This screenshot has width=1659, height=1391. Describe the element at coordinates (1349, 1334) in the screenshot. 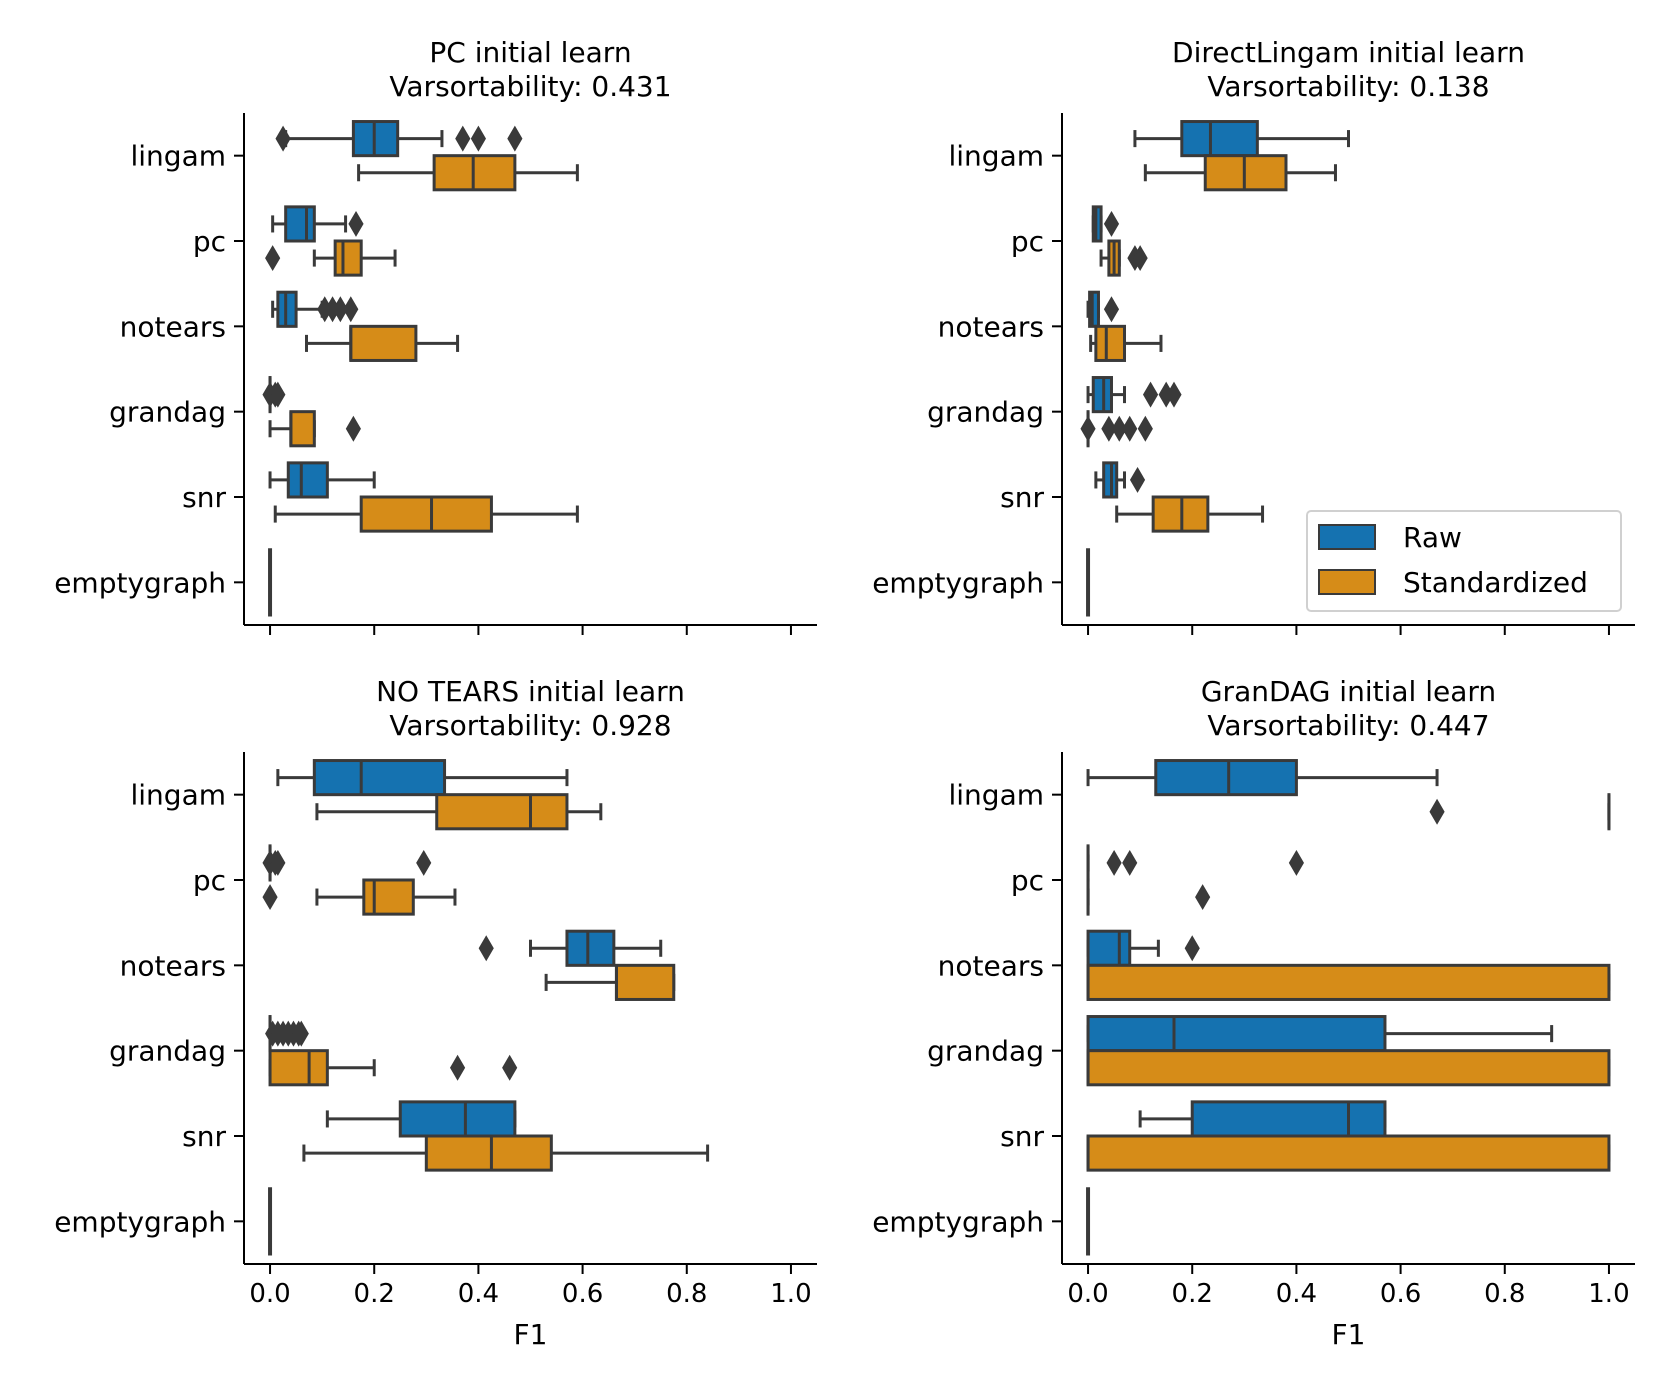

I see `x-axis-label: F1` at that location.